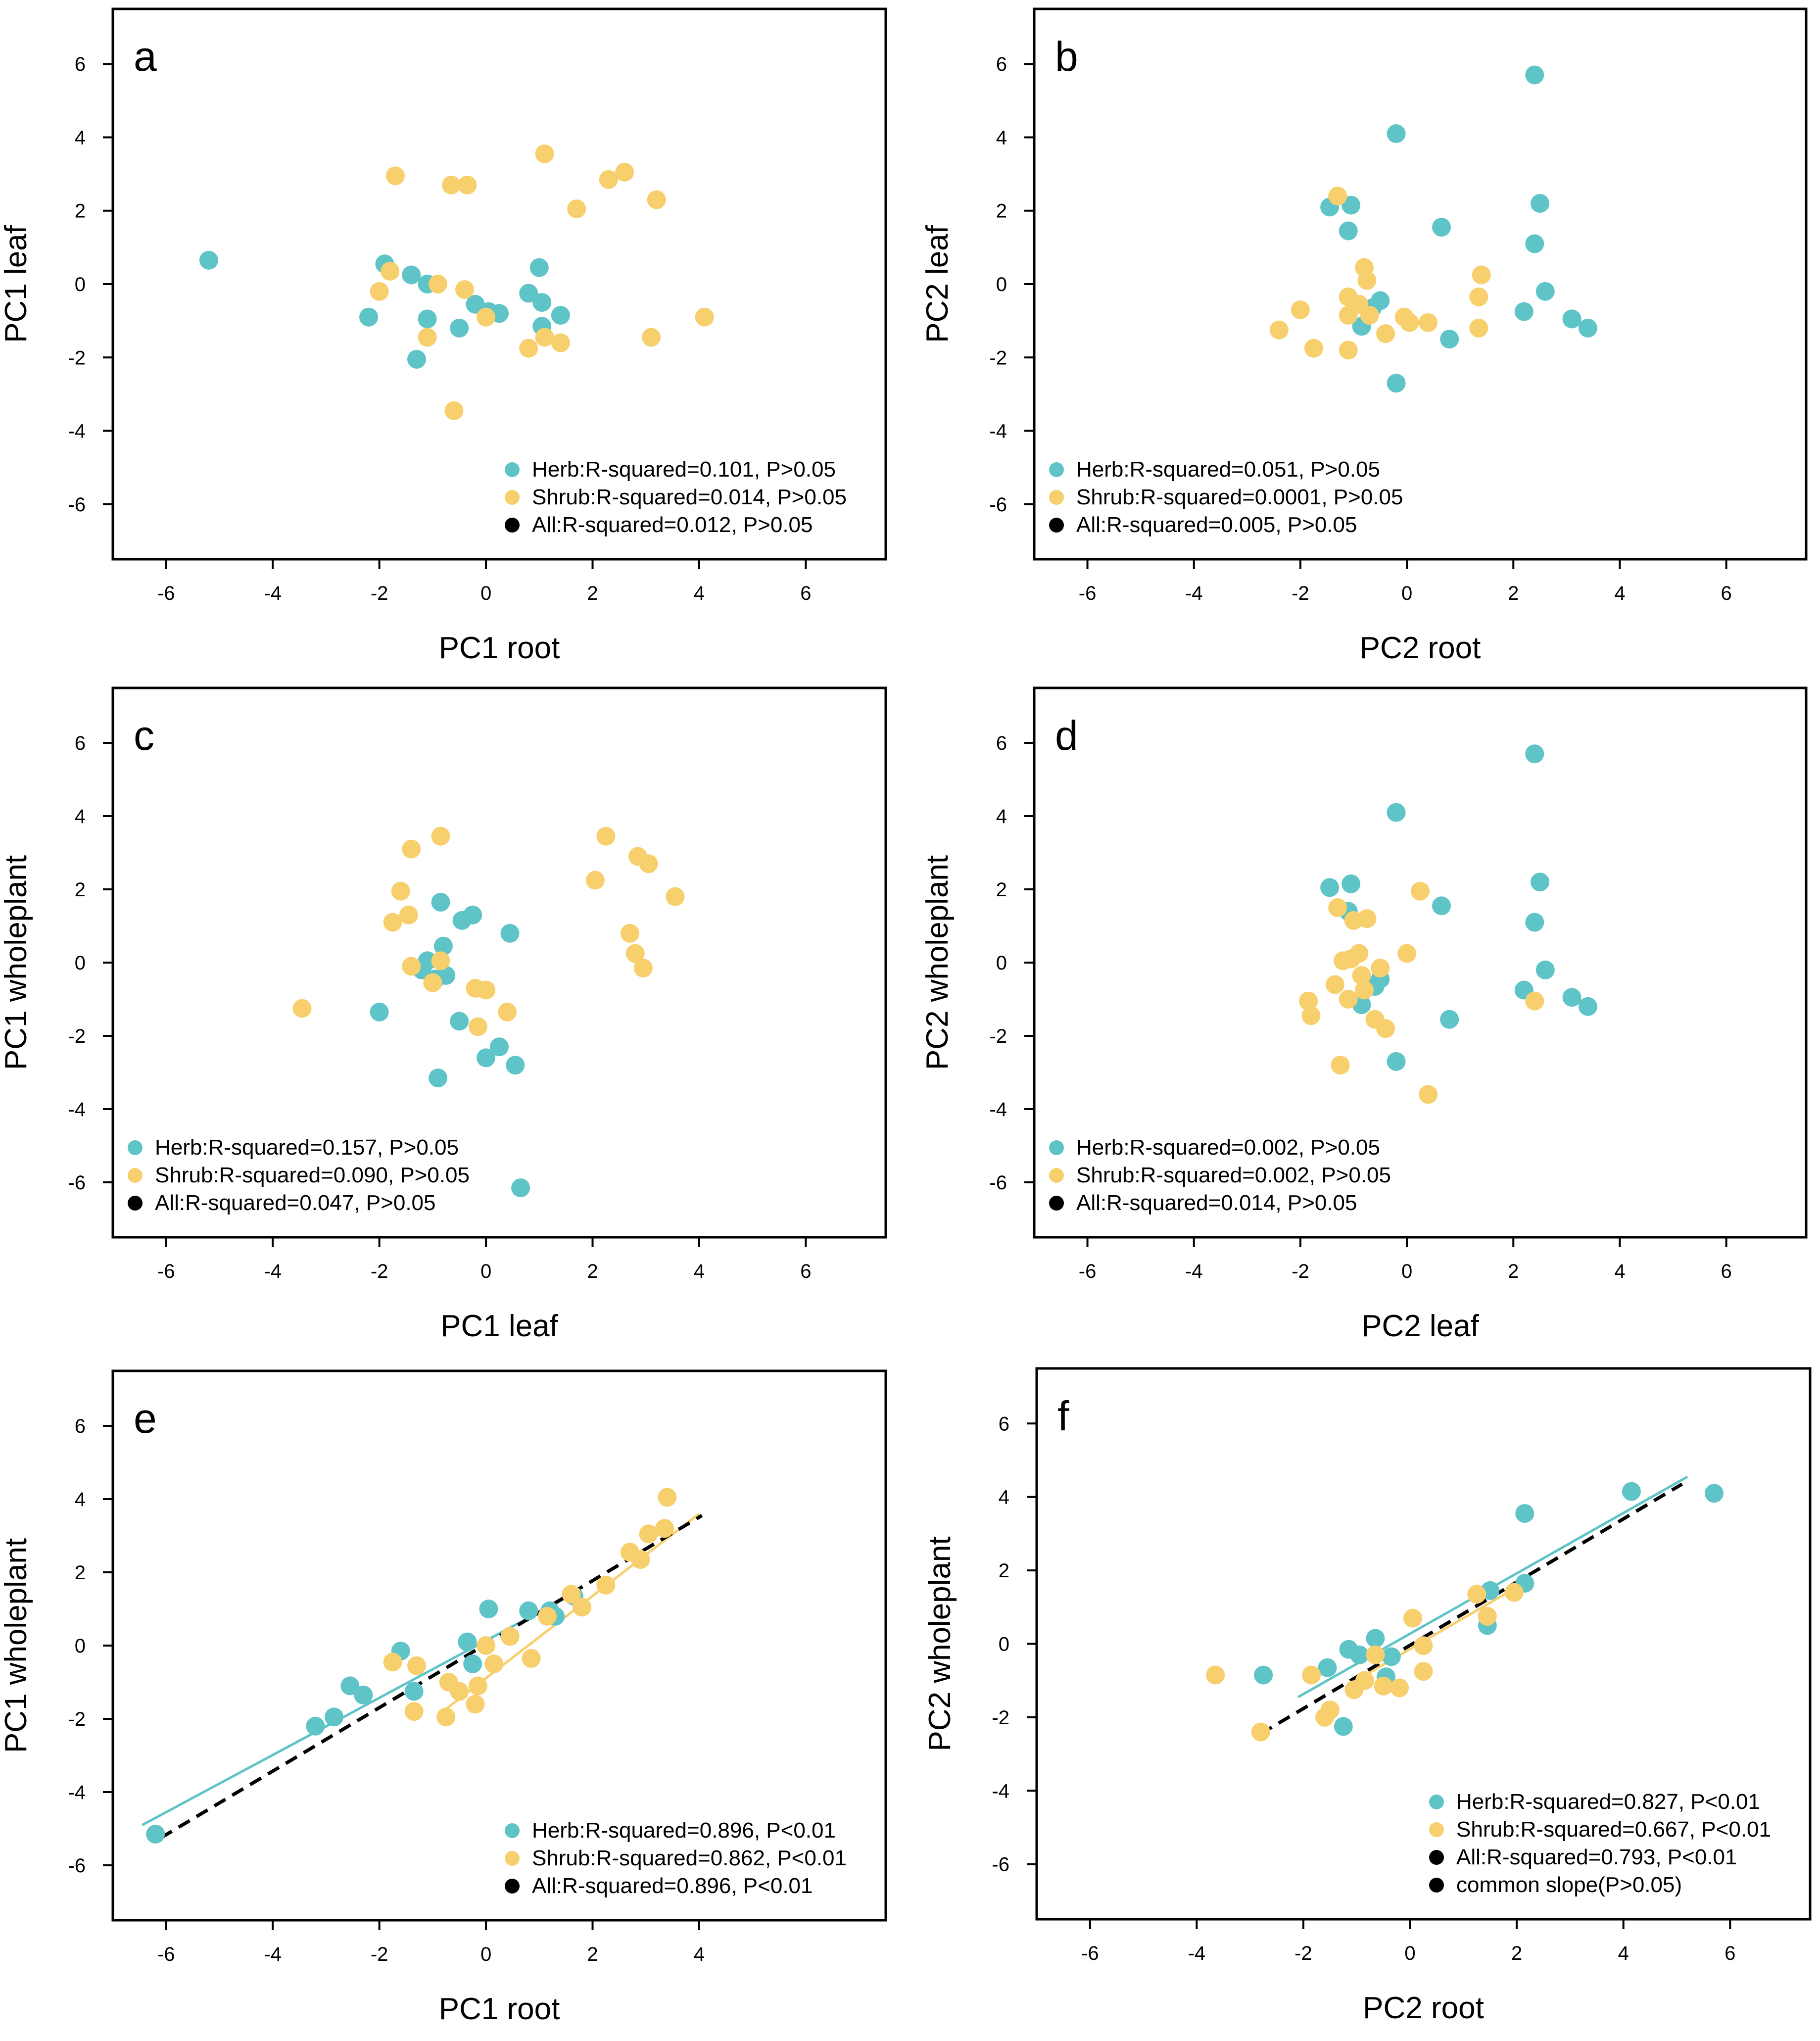 This screenshot has height=2041, width=1820. Describe the element at coordinates (499, 1326) in the screenshot. I see `x-axis-label: PC1 leaf` at that location.